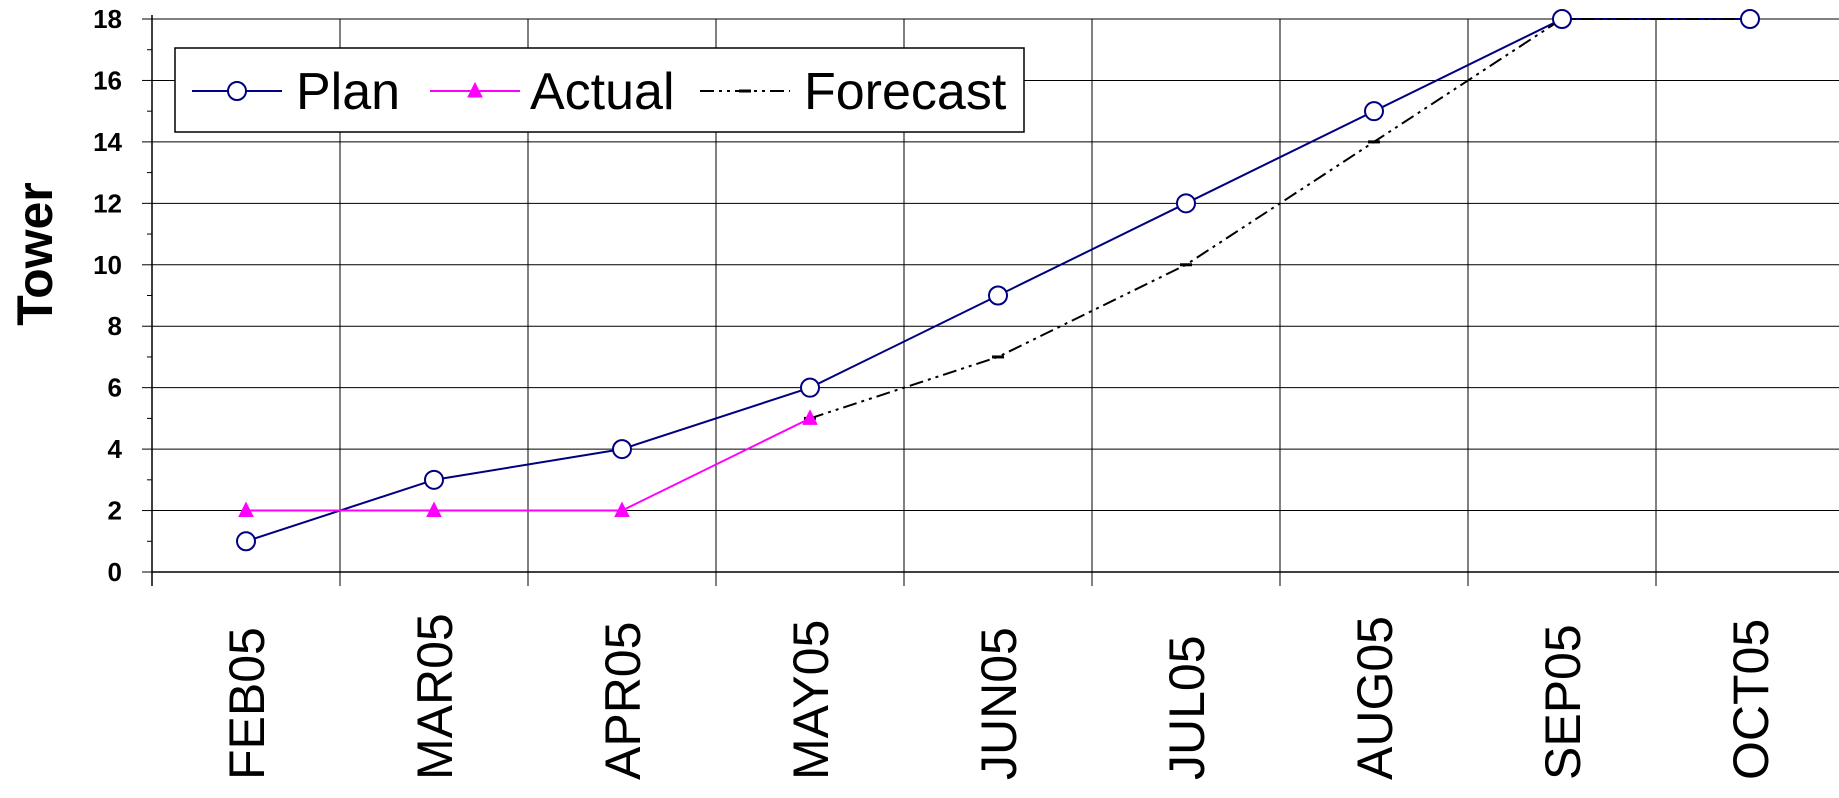 This screenshot has height=798, width=1839. Describe the element at coordinates (247, 703) in the screenshot. I see `x-tick-label: FEB05` at that location.